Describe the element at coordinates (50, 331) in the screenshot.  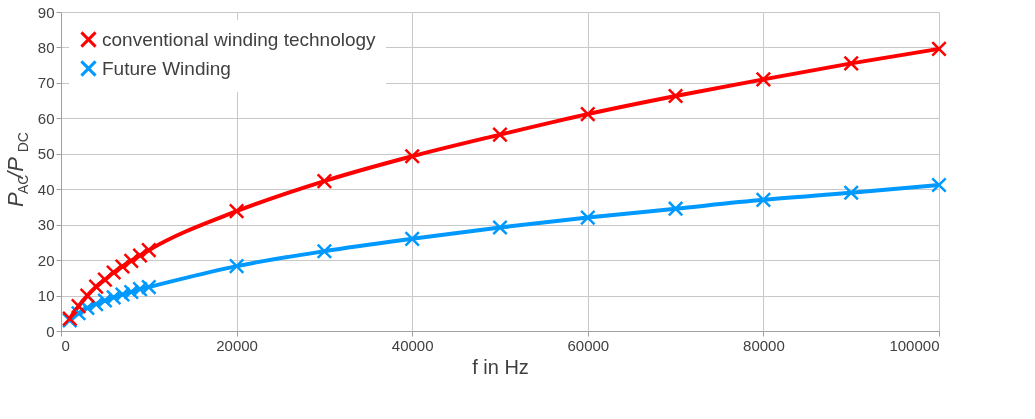
I see `y-tick-label: 0` at that location.